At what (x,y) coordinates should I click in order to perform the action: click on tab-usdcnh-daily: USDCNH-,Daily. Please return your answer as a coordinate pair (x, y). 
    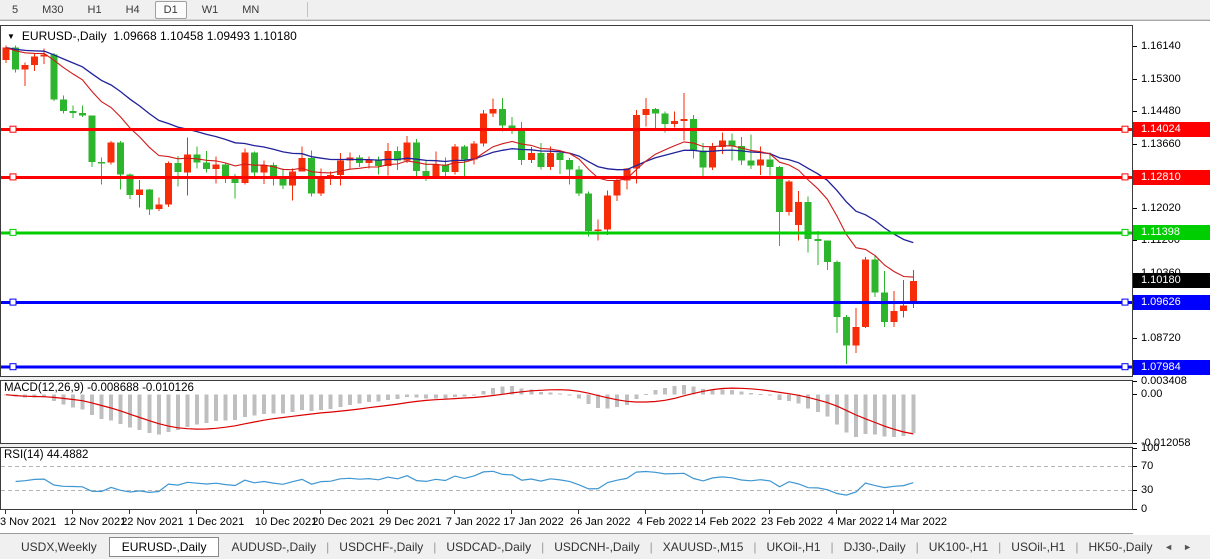
    Looking at the image, I should click on (597, 547).